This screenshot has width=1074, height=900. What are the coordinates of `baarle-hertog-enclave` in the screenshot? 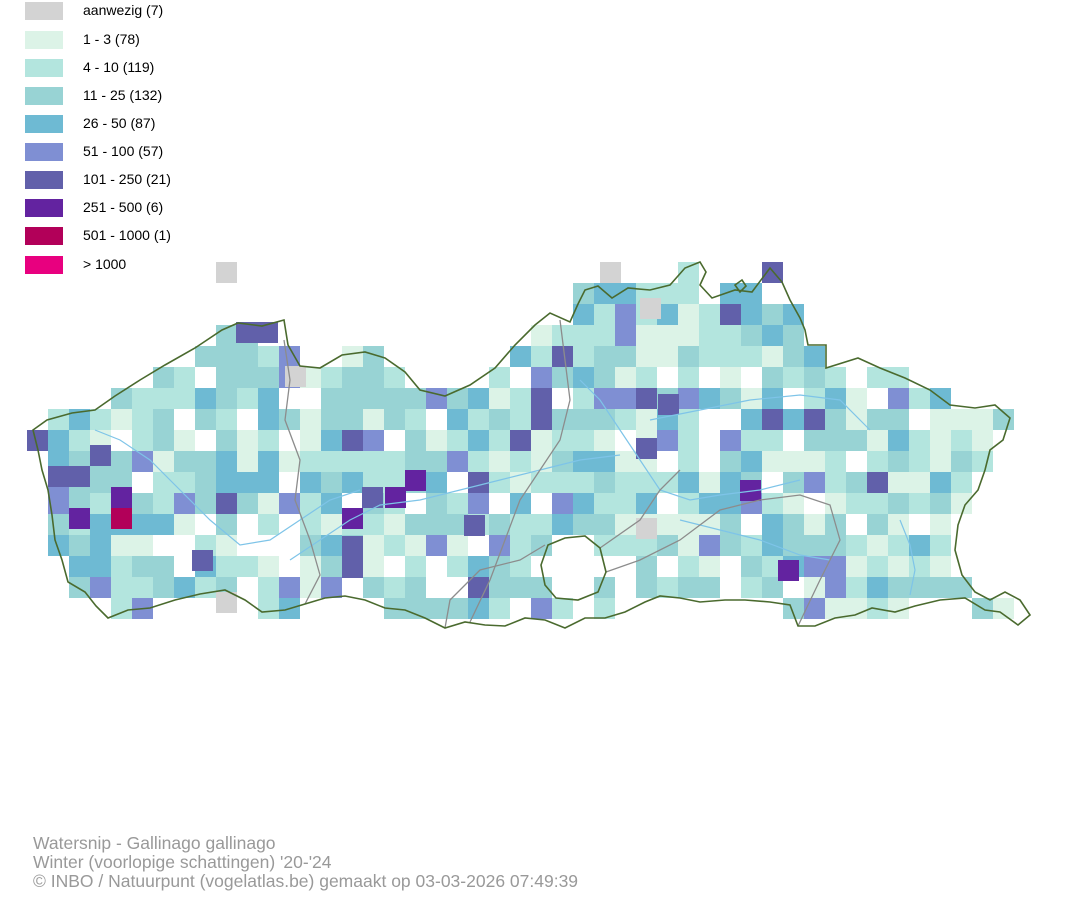 It's located at (740, 286).